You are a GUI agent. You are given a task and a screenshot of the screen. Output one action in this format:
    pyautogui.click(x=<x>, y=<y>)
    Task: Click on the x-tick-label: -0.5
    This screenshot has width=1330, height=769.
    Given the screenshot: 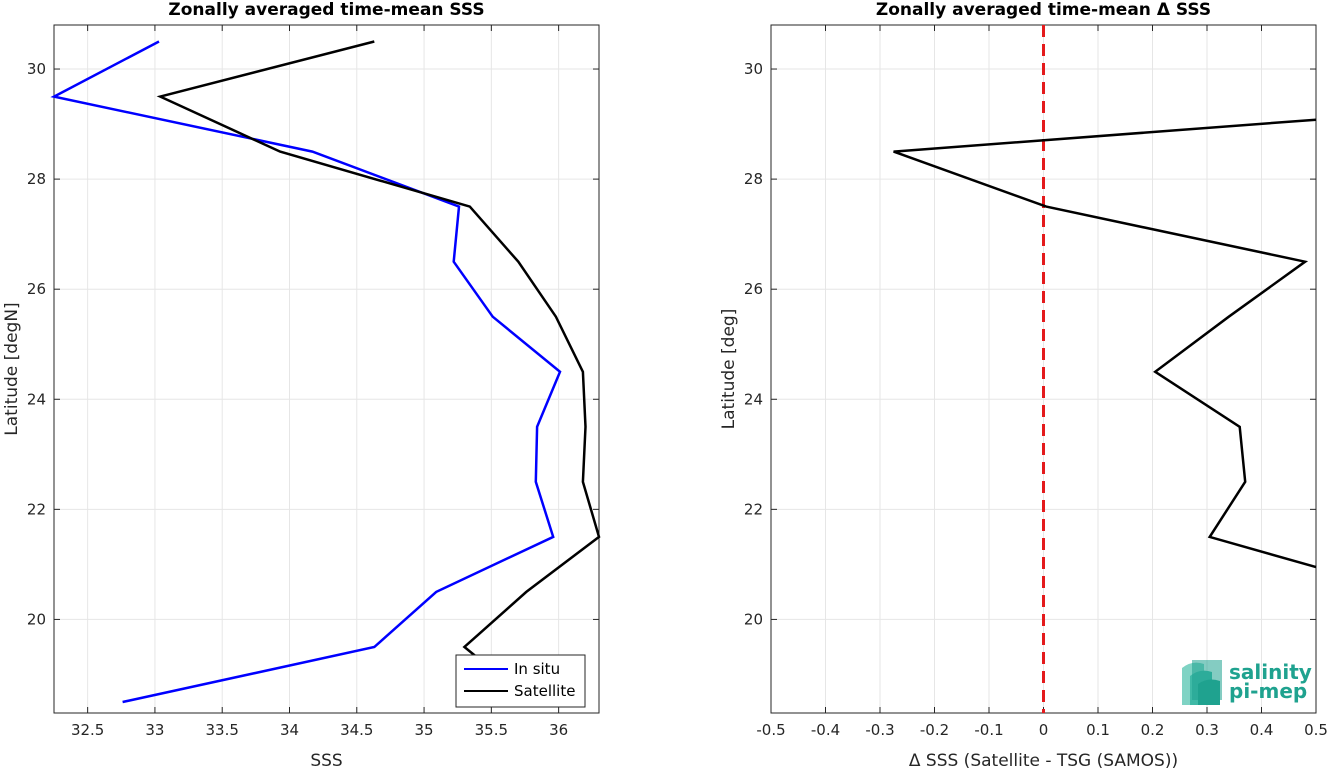 What is the action you would take?
    pyautogui.click(x=770, y=730)
    